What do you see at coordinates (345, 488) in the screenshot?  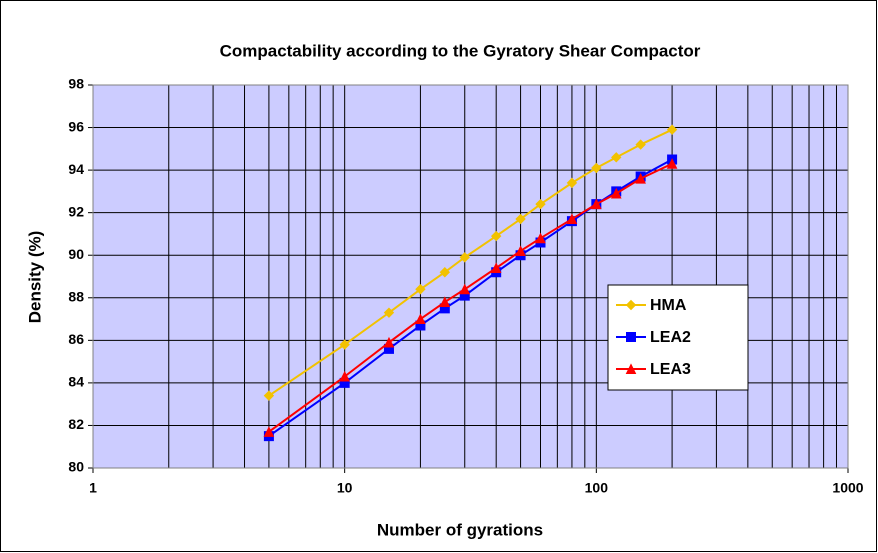 I see `x-tick-label: 10` at bounding box center [345, 488].